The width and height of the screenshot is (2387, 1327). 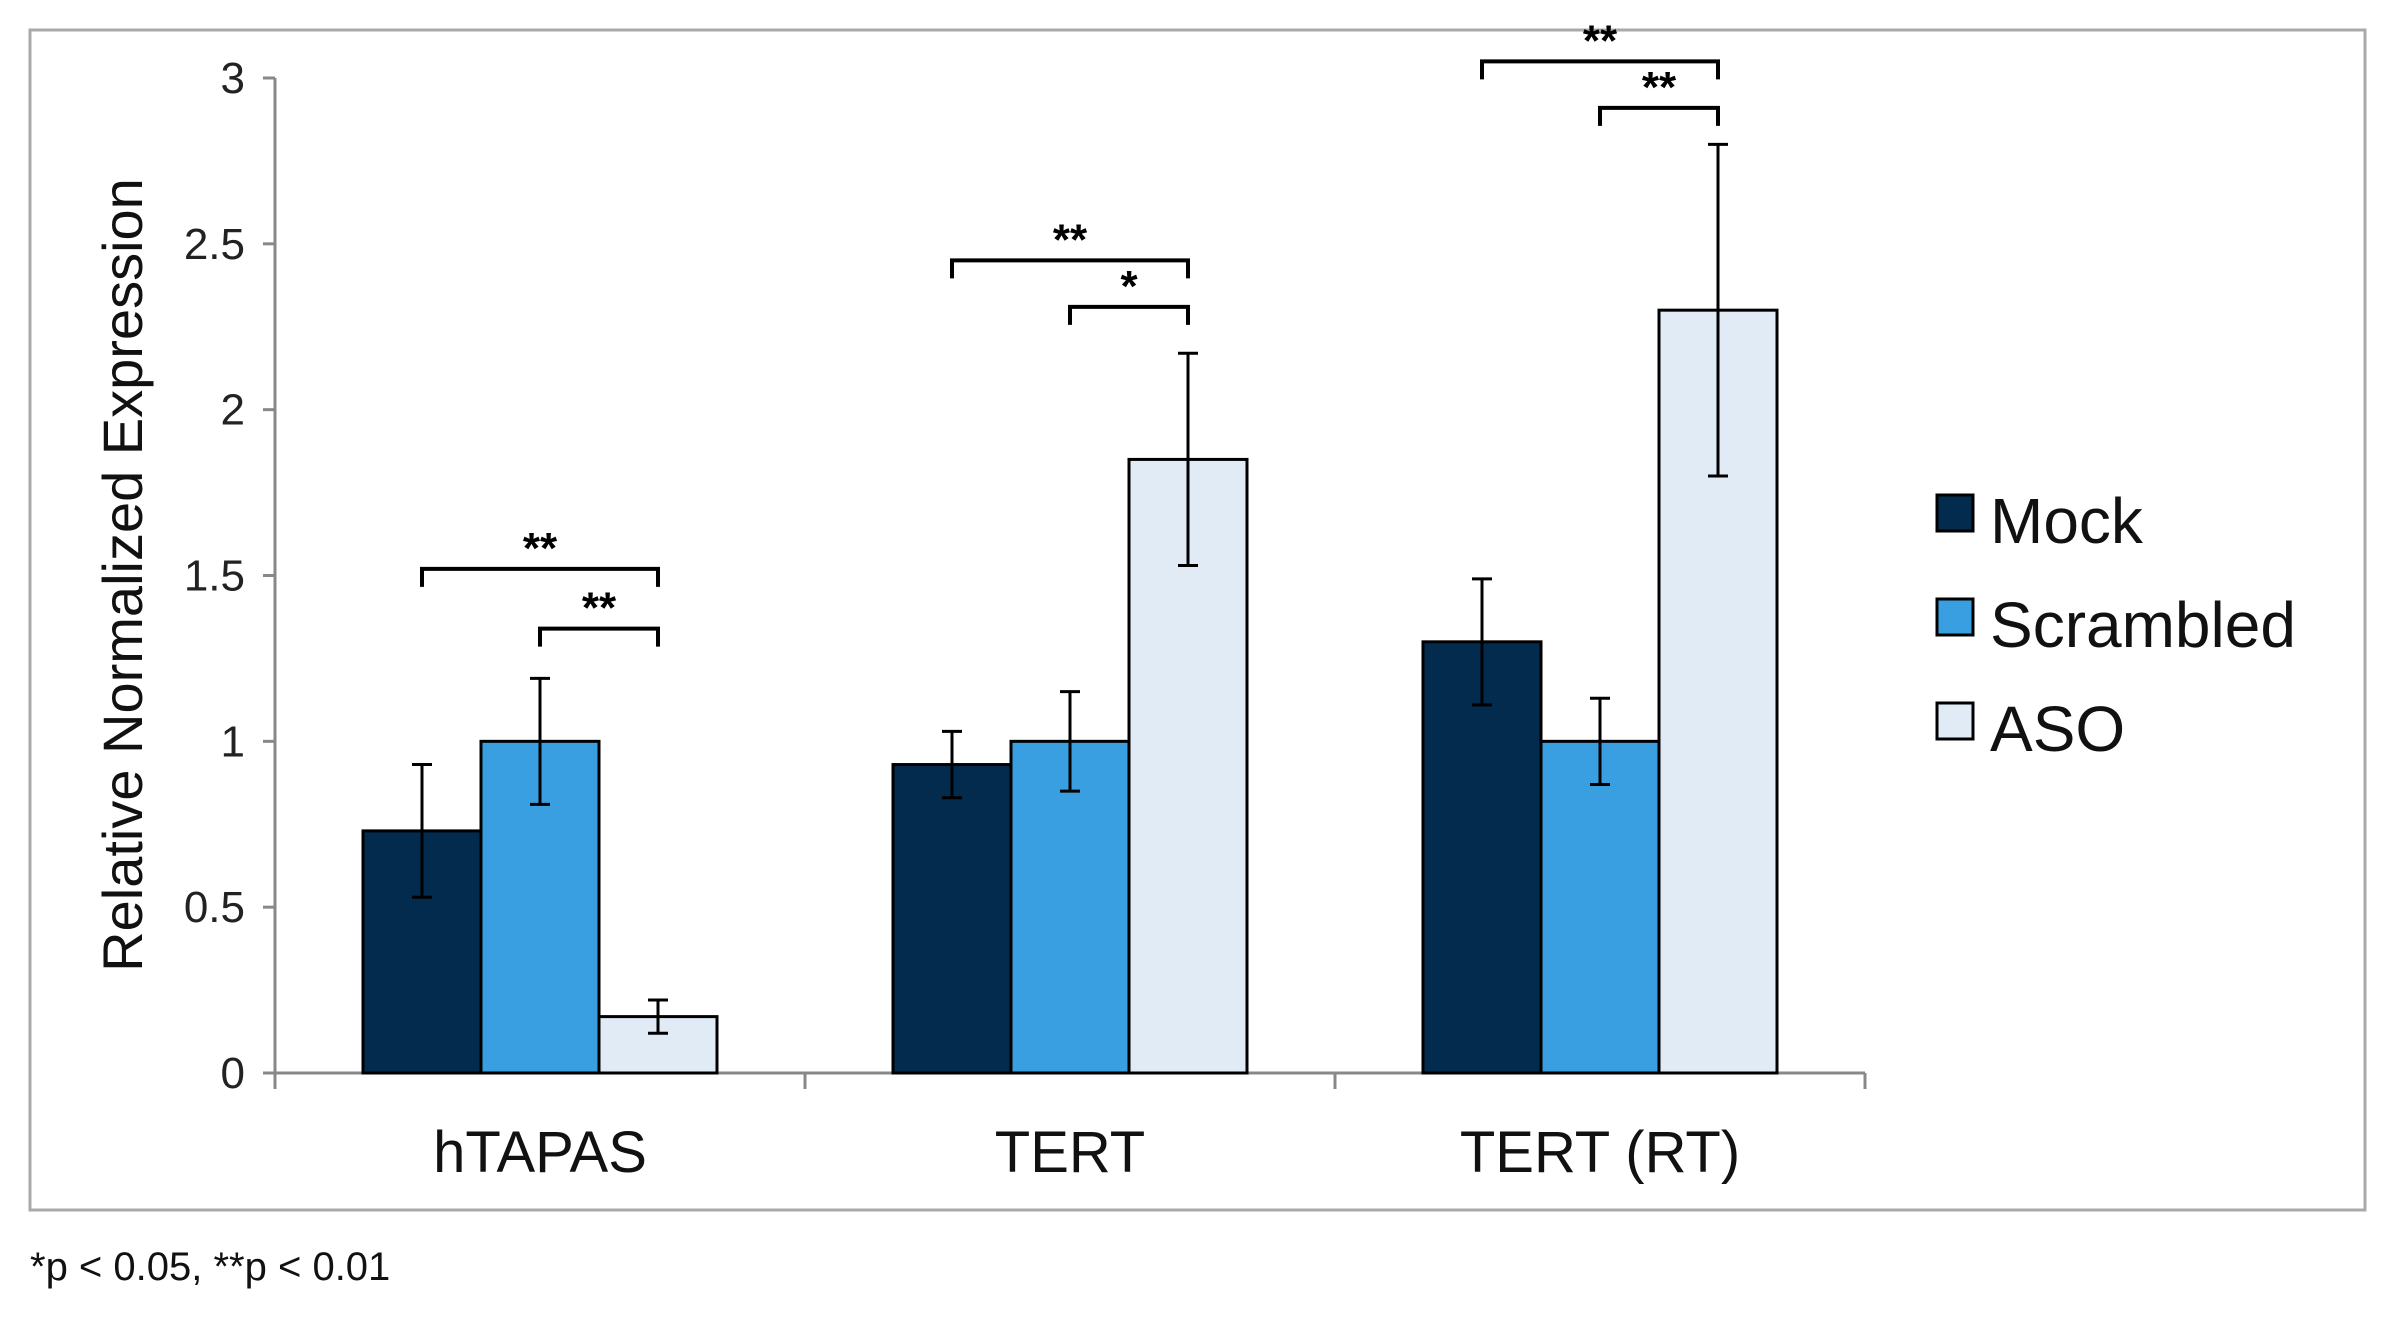 I want to click on legend-label: ASO, so click(x=2057, y=729).